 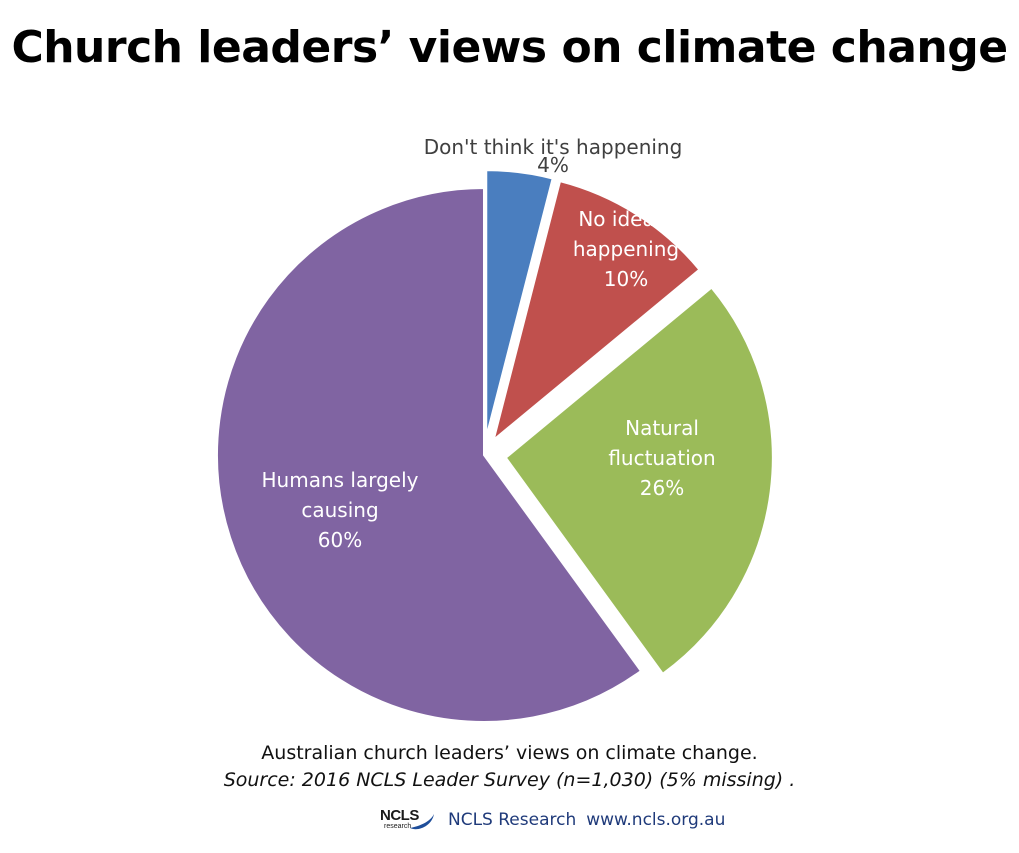 I want to click on logo-wordmark: NCLS, so click(x=399, y=815).